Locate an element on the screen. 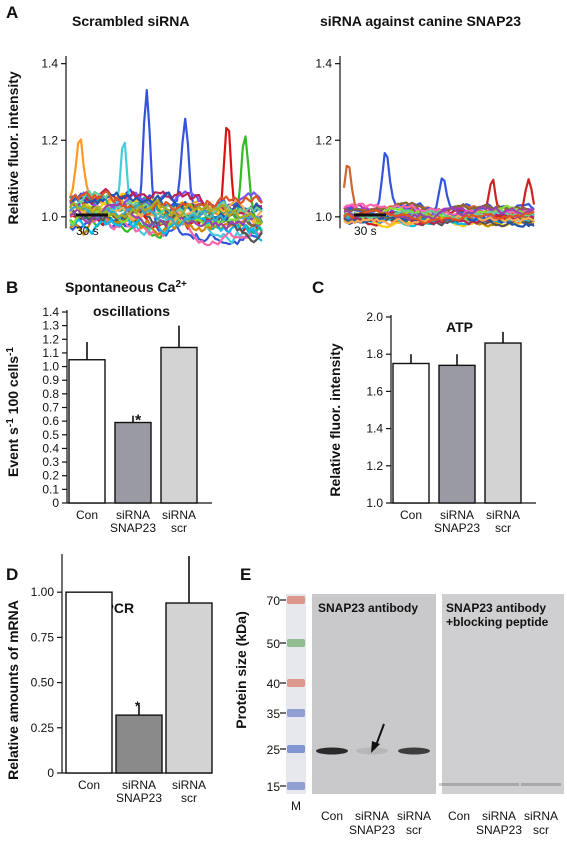  marker-lane is located at coordinates (296, 694).